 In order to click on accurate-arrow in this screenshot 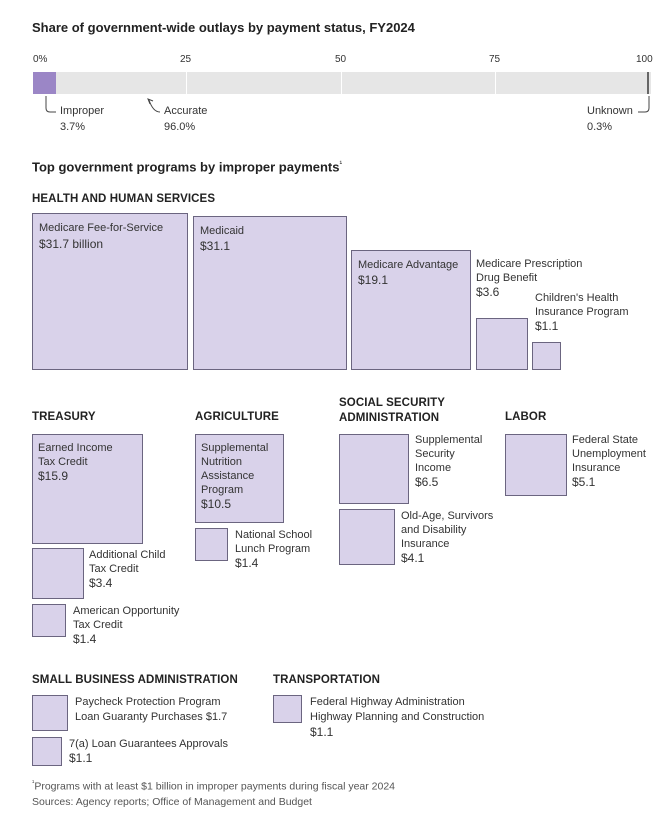, I will do `click(154, 106)`.